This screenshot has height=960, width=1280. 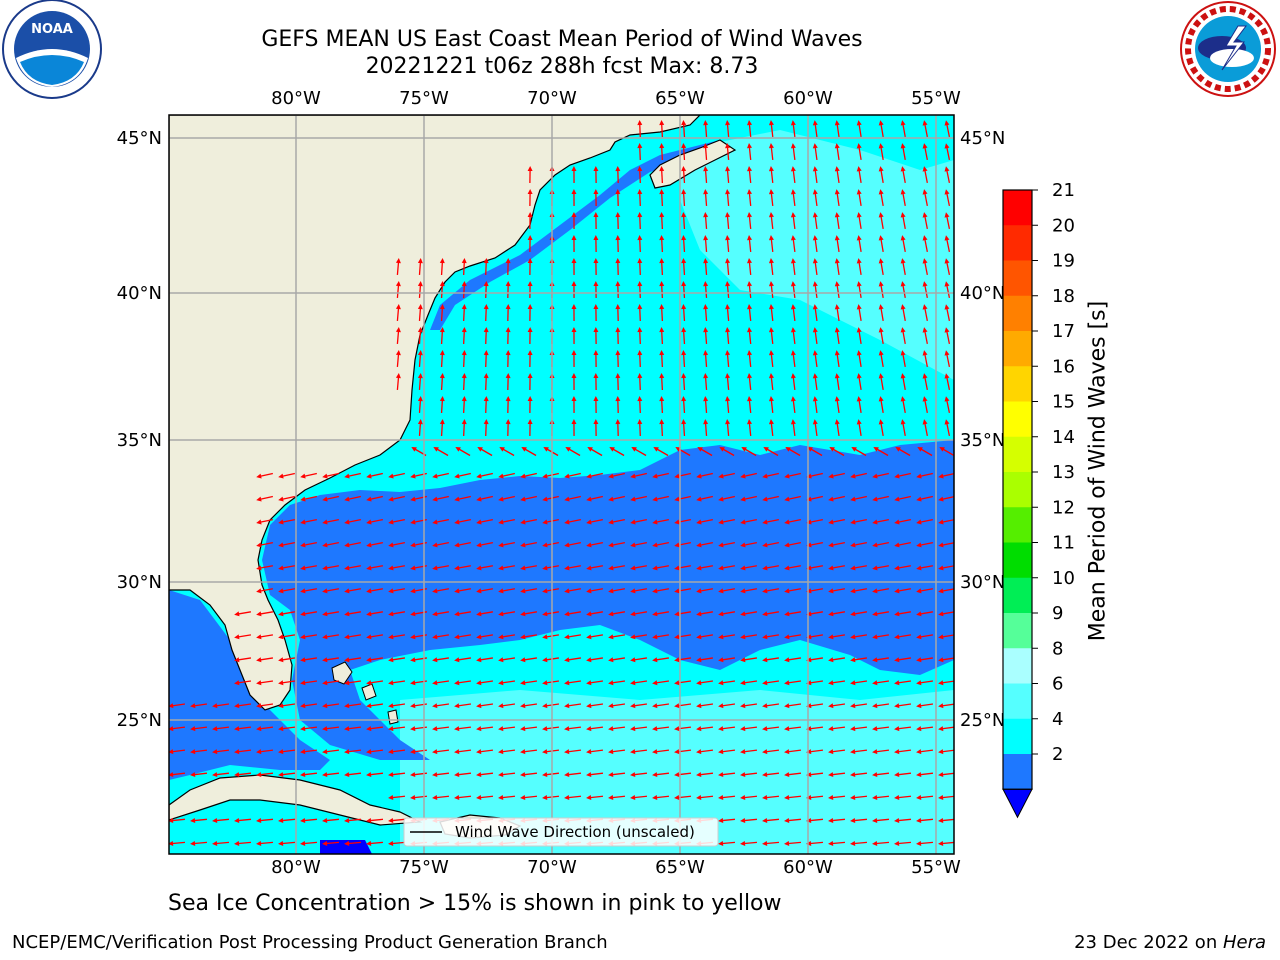 I want to click on lon-label-top: 75°W, so click(x=424, y=98).